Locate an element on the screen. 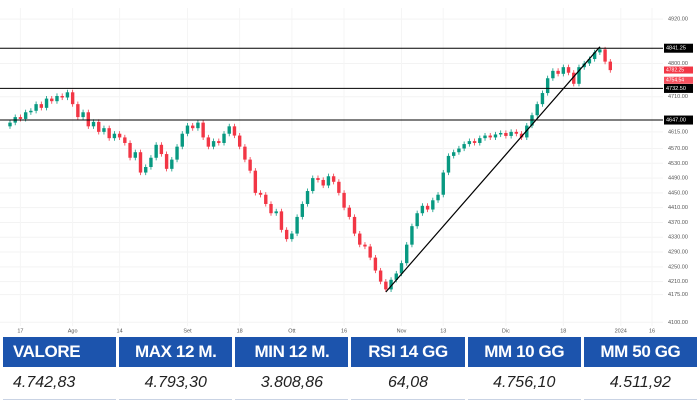 The width and height of the screenshot is (700, 400). y-tick-label: 4710.00 is located at coordinates (678, 97).